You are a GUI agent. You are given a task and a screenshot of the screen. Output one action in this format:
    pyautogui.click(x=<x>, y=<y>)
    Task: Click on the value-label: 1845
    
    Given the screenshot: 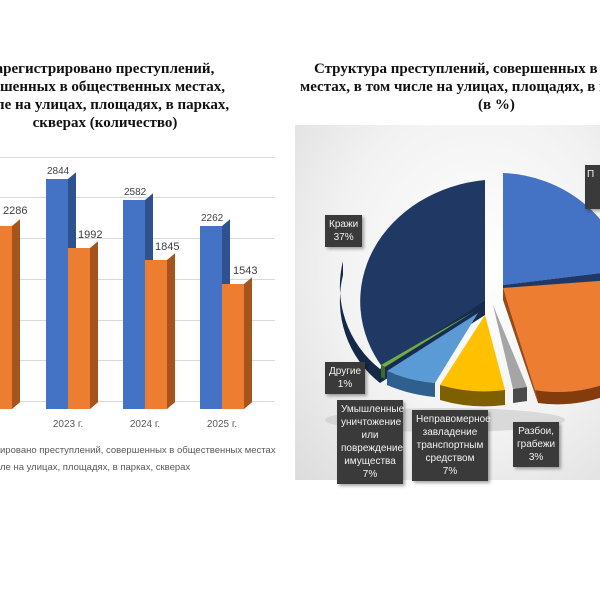 What is the action you would take?
    pyautogui.click(x=167, y=247)
    